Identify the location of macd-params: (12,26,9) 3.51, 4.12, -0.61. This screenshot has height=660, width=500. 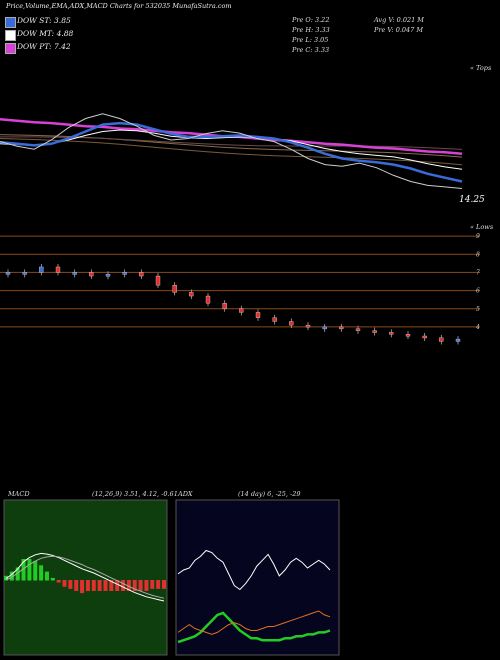
(135, 494).